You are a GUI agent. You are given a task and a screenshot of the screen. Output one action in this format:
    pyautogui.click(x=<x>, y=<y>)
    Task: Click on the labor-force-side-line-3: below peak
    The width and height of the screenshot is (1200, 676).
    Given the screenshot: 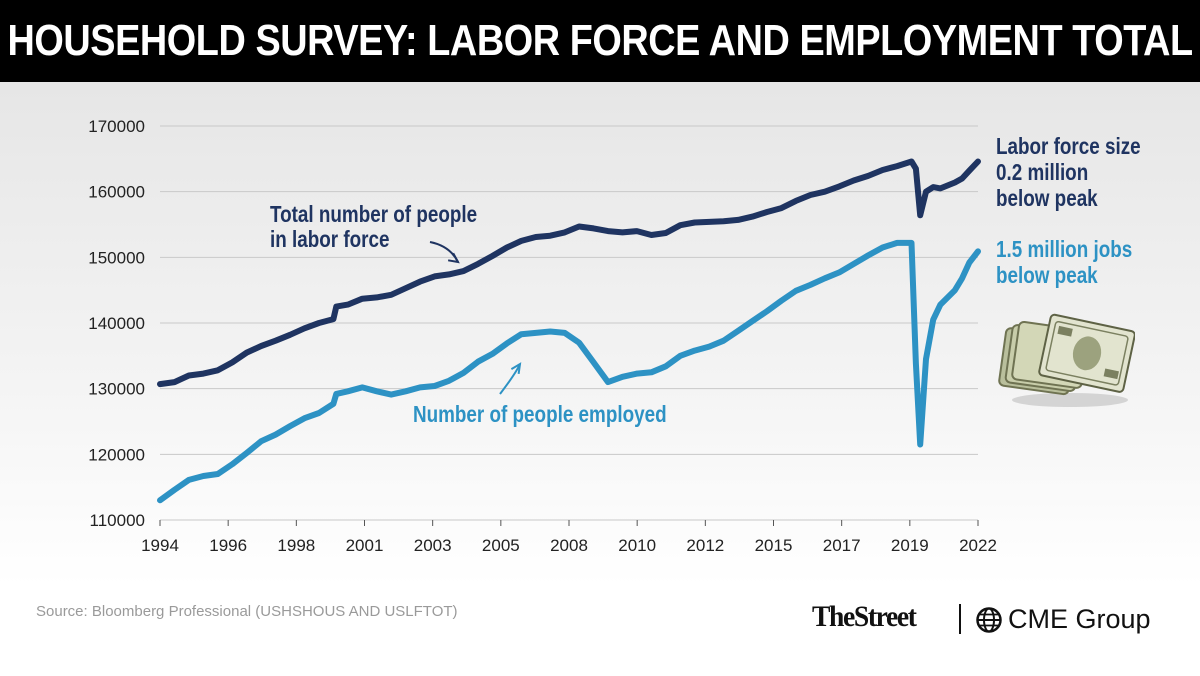 What is the action you would take?
    pyautogui.click(x=1047, y=198)
    